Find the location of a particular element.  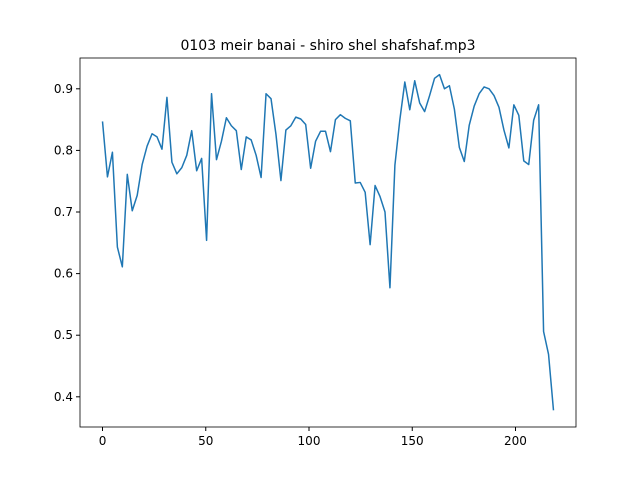

y-tick-label: 0.7 is located at coordinates (63, 212).